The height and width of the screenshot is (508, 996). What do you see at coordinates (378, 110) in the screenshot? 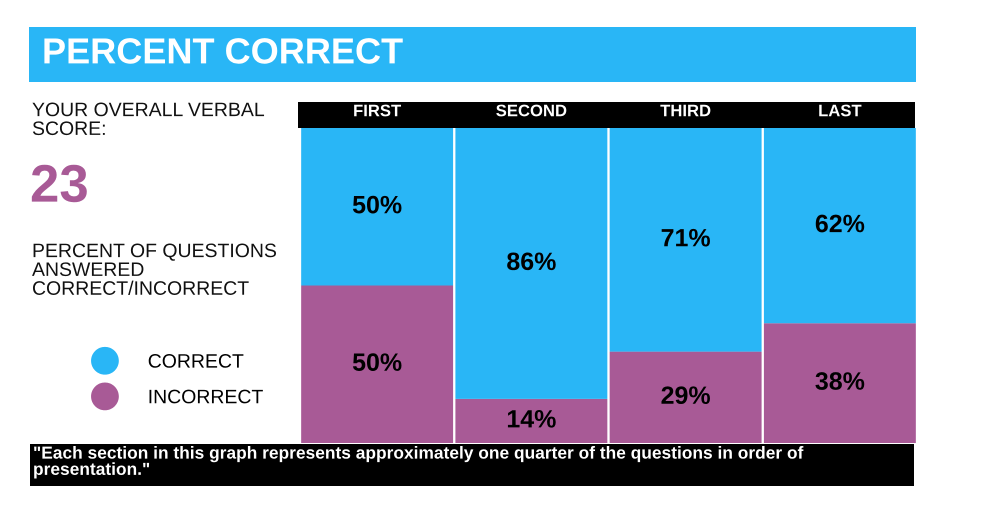
I see `x-tick-label: FIRST` at bounding box center [378, 110].